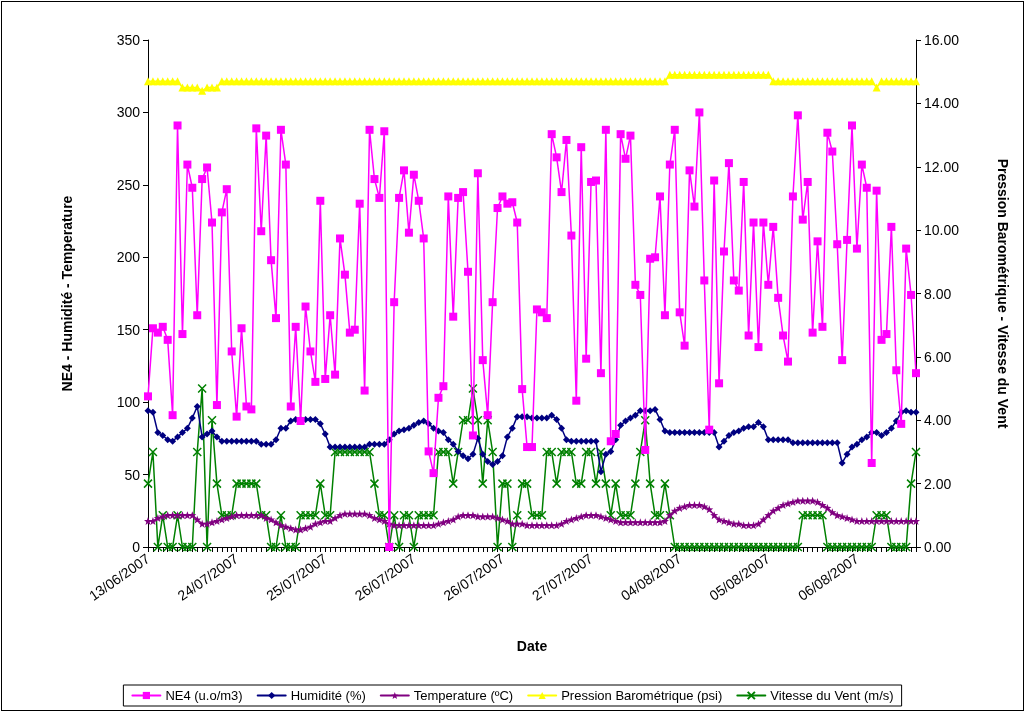 The height and width of the screenshot is (714, 1027). What do you see at coordinates (1003, 293) in the screenshot?
I see `y2-axis-title: Pression Barométrique - Vitesse du Vent` at bounding box center [1003, 293].